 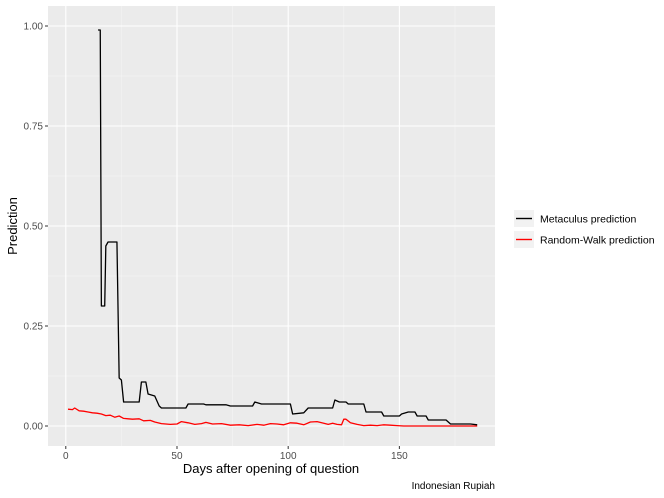 I want to click on x-axis: 0 50 100 150, so click(x=235, y=454).